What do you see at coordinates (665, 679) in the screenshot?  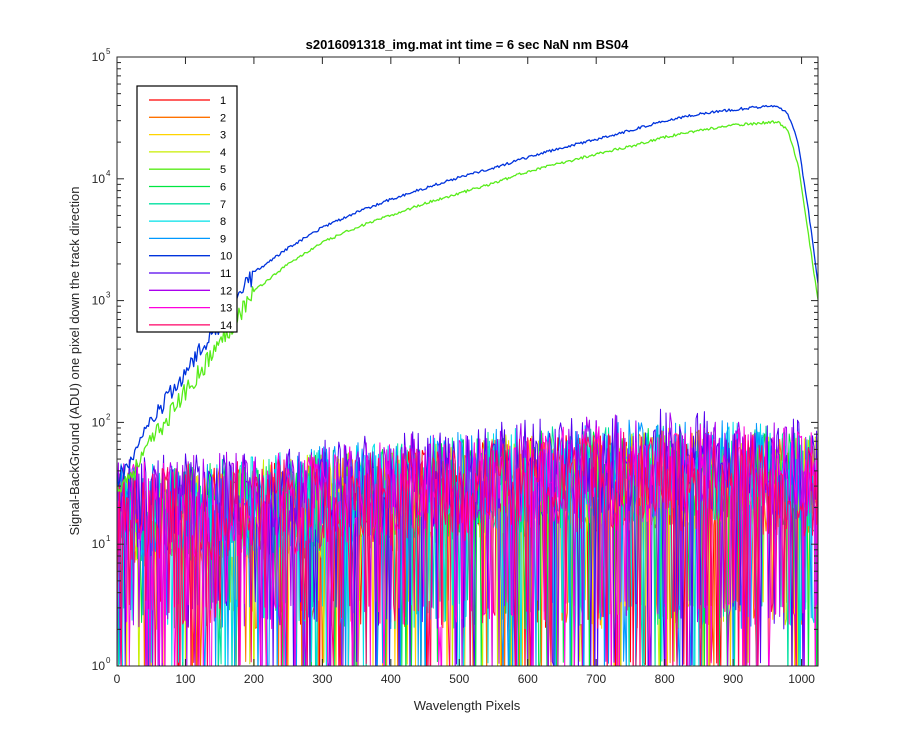 I see `x-tick-label: 800` at bounding box center [665, 679].